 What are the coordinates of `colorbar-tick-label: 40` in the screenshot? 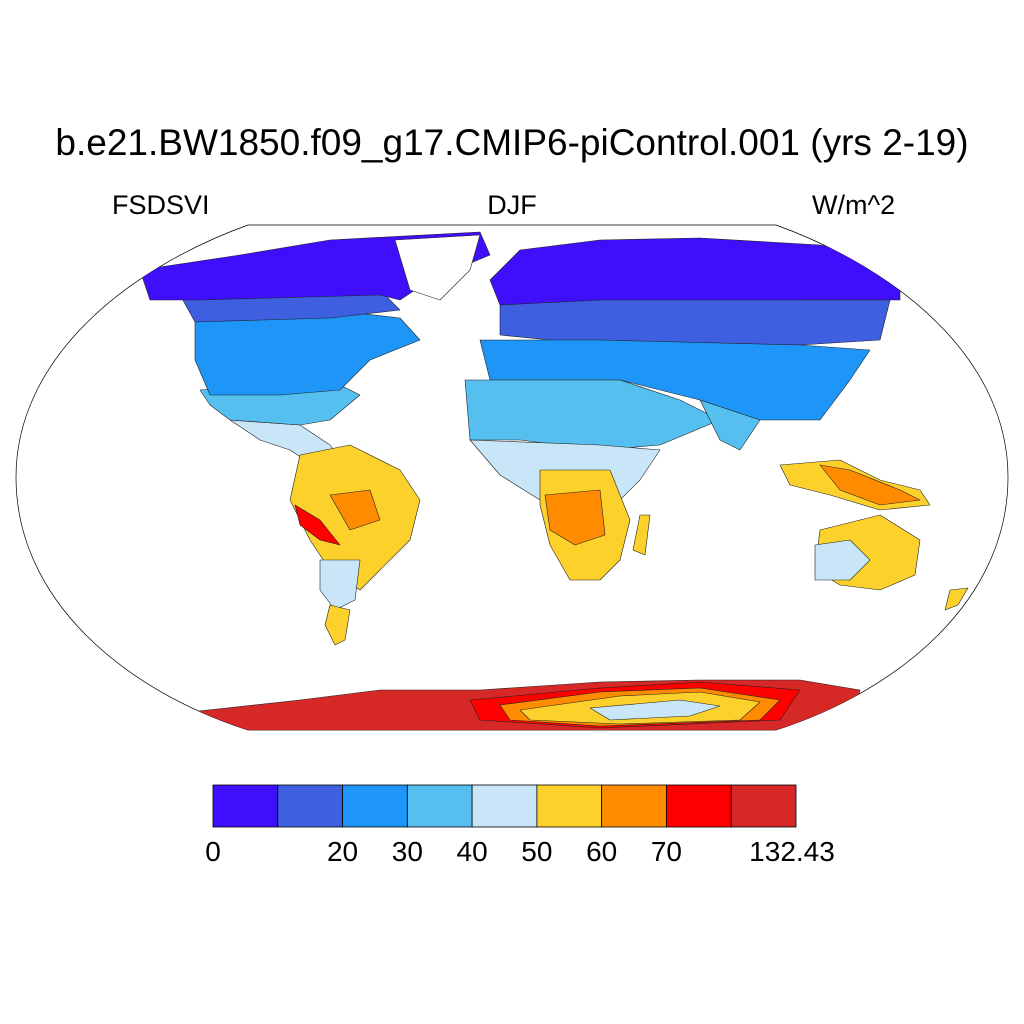 It's located at (472, 851).